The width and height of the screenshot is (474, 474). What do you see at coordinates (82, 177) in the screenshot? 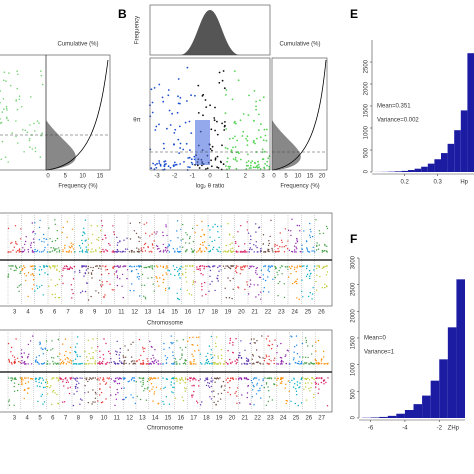
I see `tick-label: 10` at bounding box center [82, 177].